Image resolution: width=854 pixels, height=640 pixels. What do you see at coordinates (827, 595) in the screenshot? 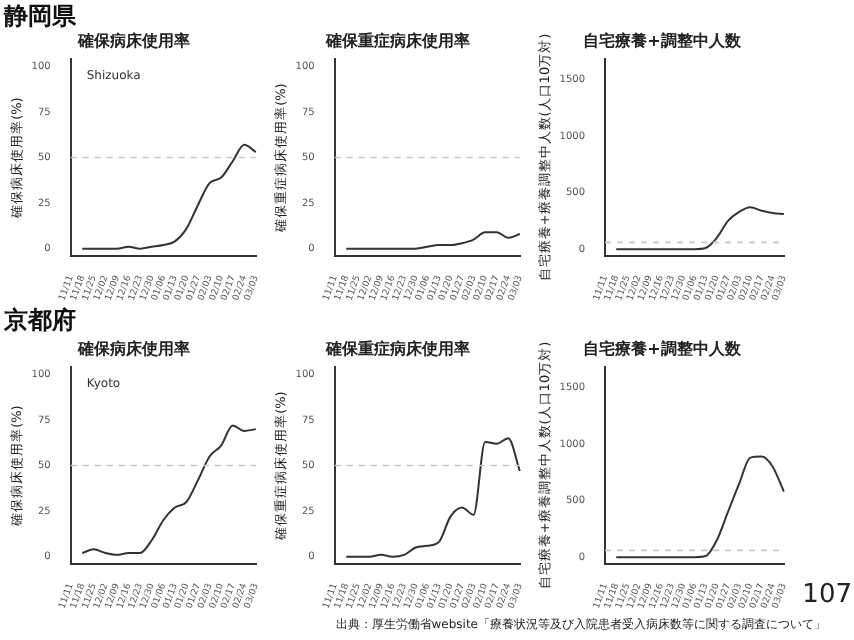
I see `text: 107` at bounding box center [827, 595].